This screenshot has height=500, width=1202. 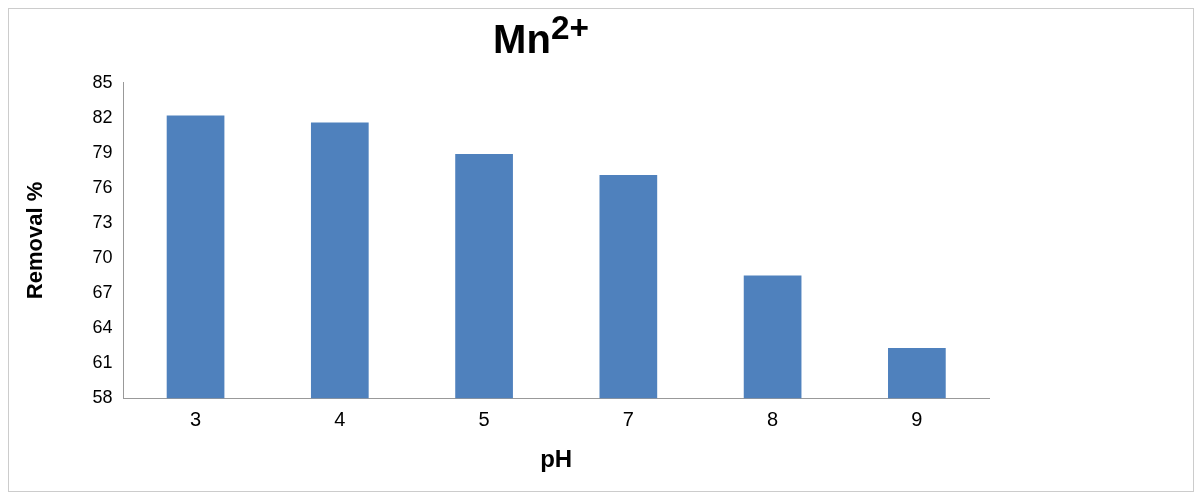 What do you see at coordinates (102, 327) in the screenshot?
I see `y-tick-label: 64` at bounding box center [102, 327].